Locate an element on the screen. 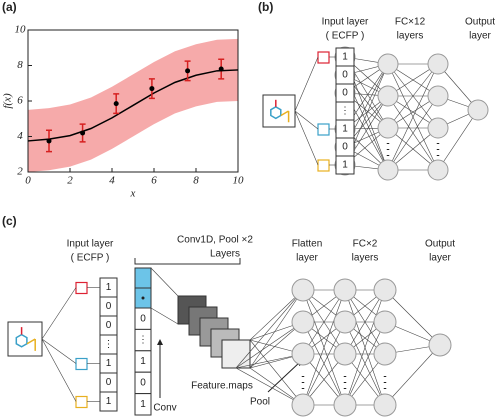 The height and width of the screenshot is (420, 500). vector-cell is located at coordinates (143, 404).